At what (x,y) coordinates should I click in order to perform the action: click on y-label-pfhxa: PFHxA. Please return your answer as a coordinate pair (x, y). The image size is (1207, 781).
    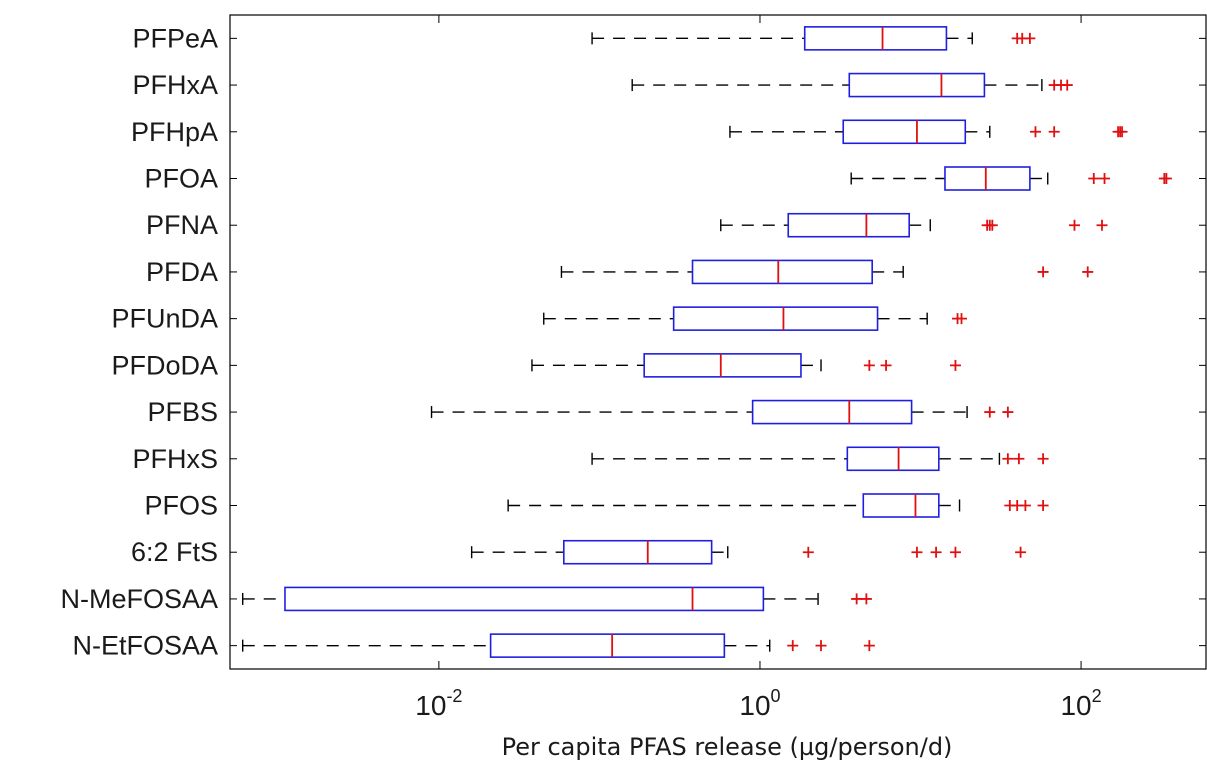
    Looking at the image, I should click on (175, 85).